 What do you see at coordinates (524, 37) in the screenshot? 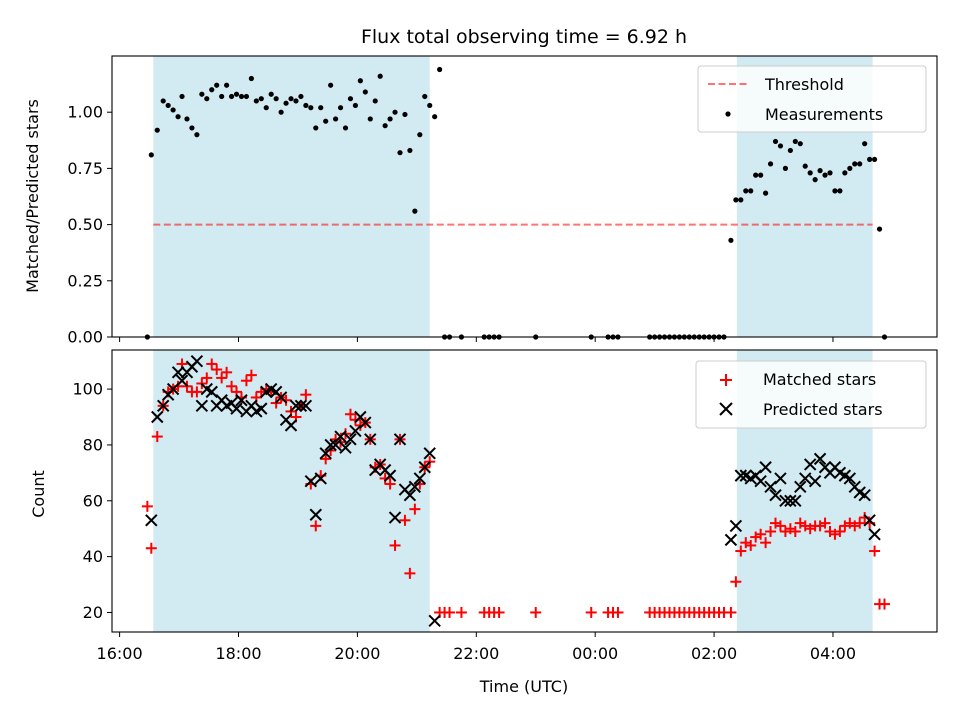
I see `chart-title: Flux total observing time = 6.92 h` at bounding box center [524, 37].